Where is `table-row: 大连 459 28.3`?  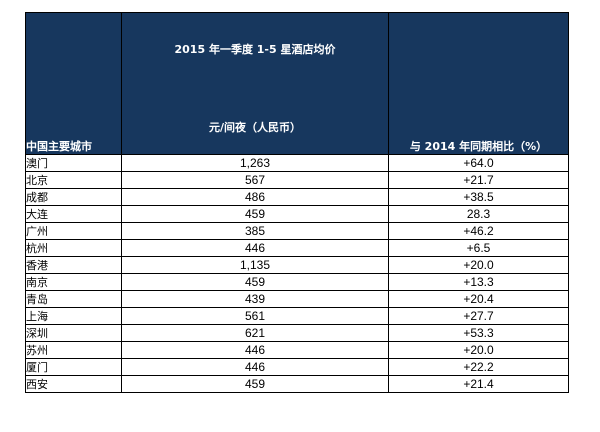
table-row: 大连 459 28.3 is located at coordinates (297, 214).